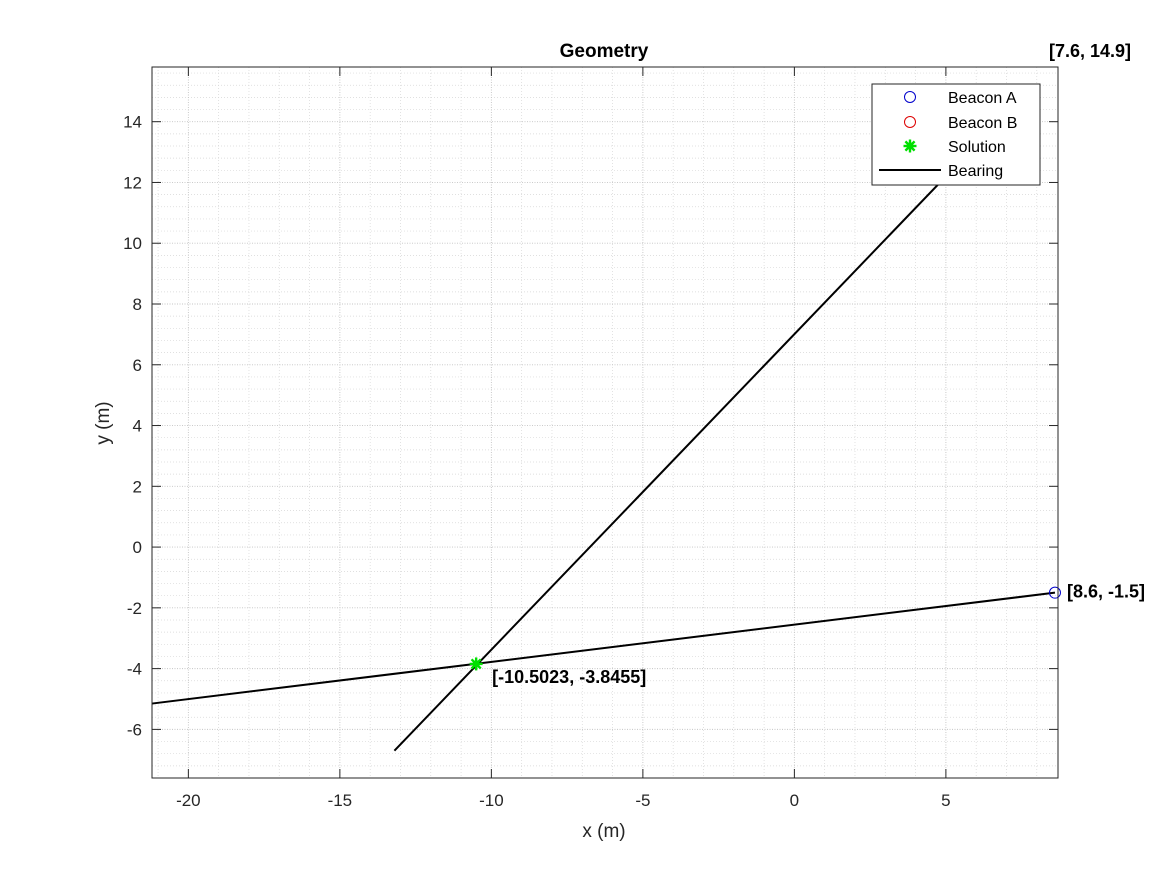  I want to click on legend-solution-marker, so click(910, 146).